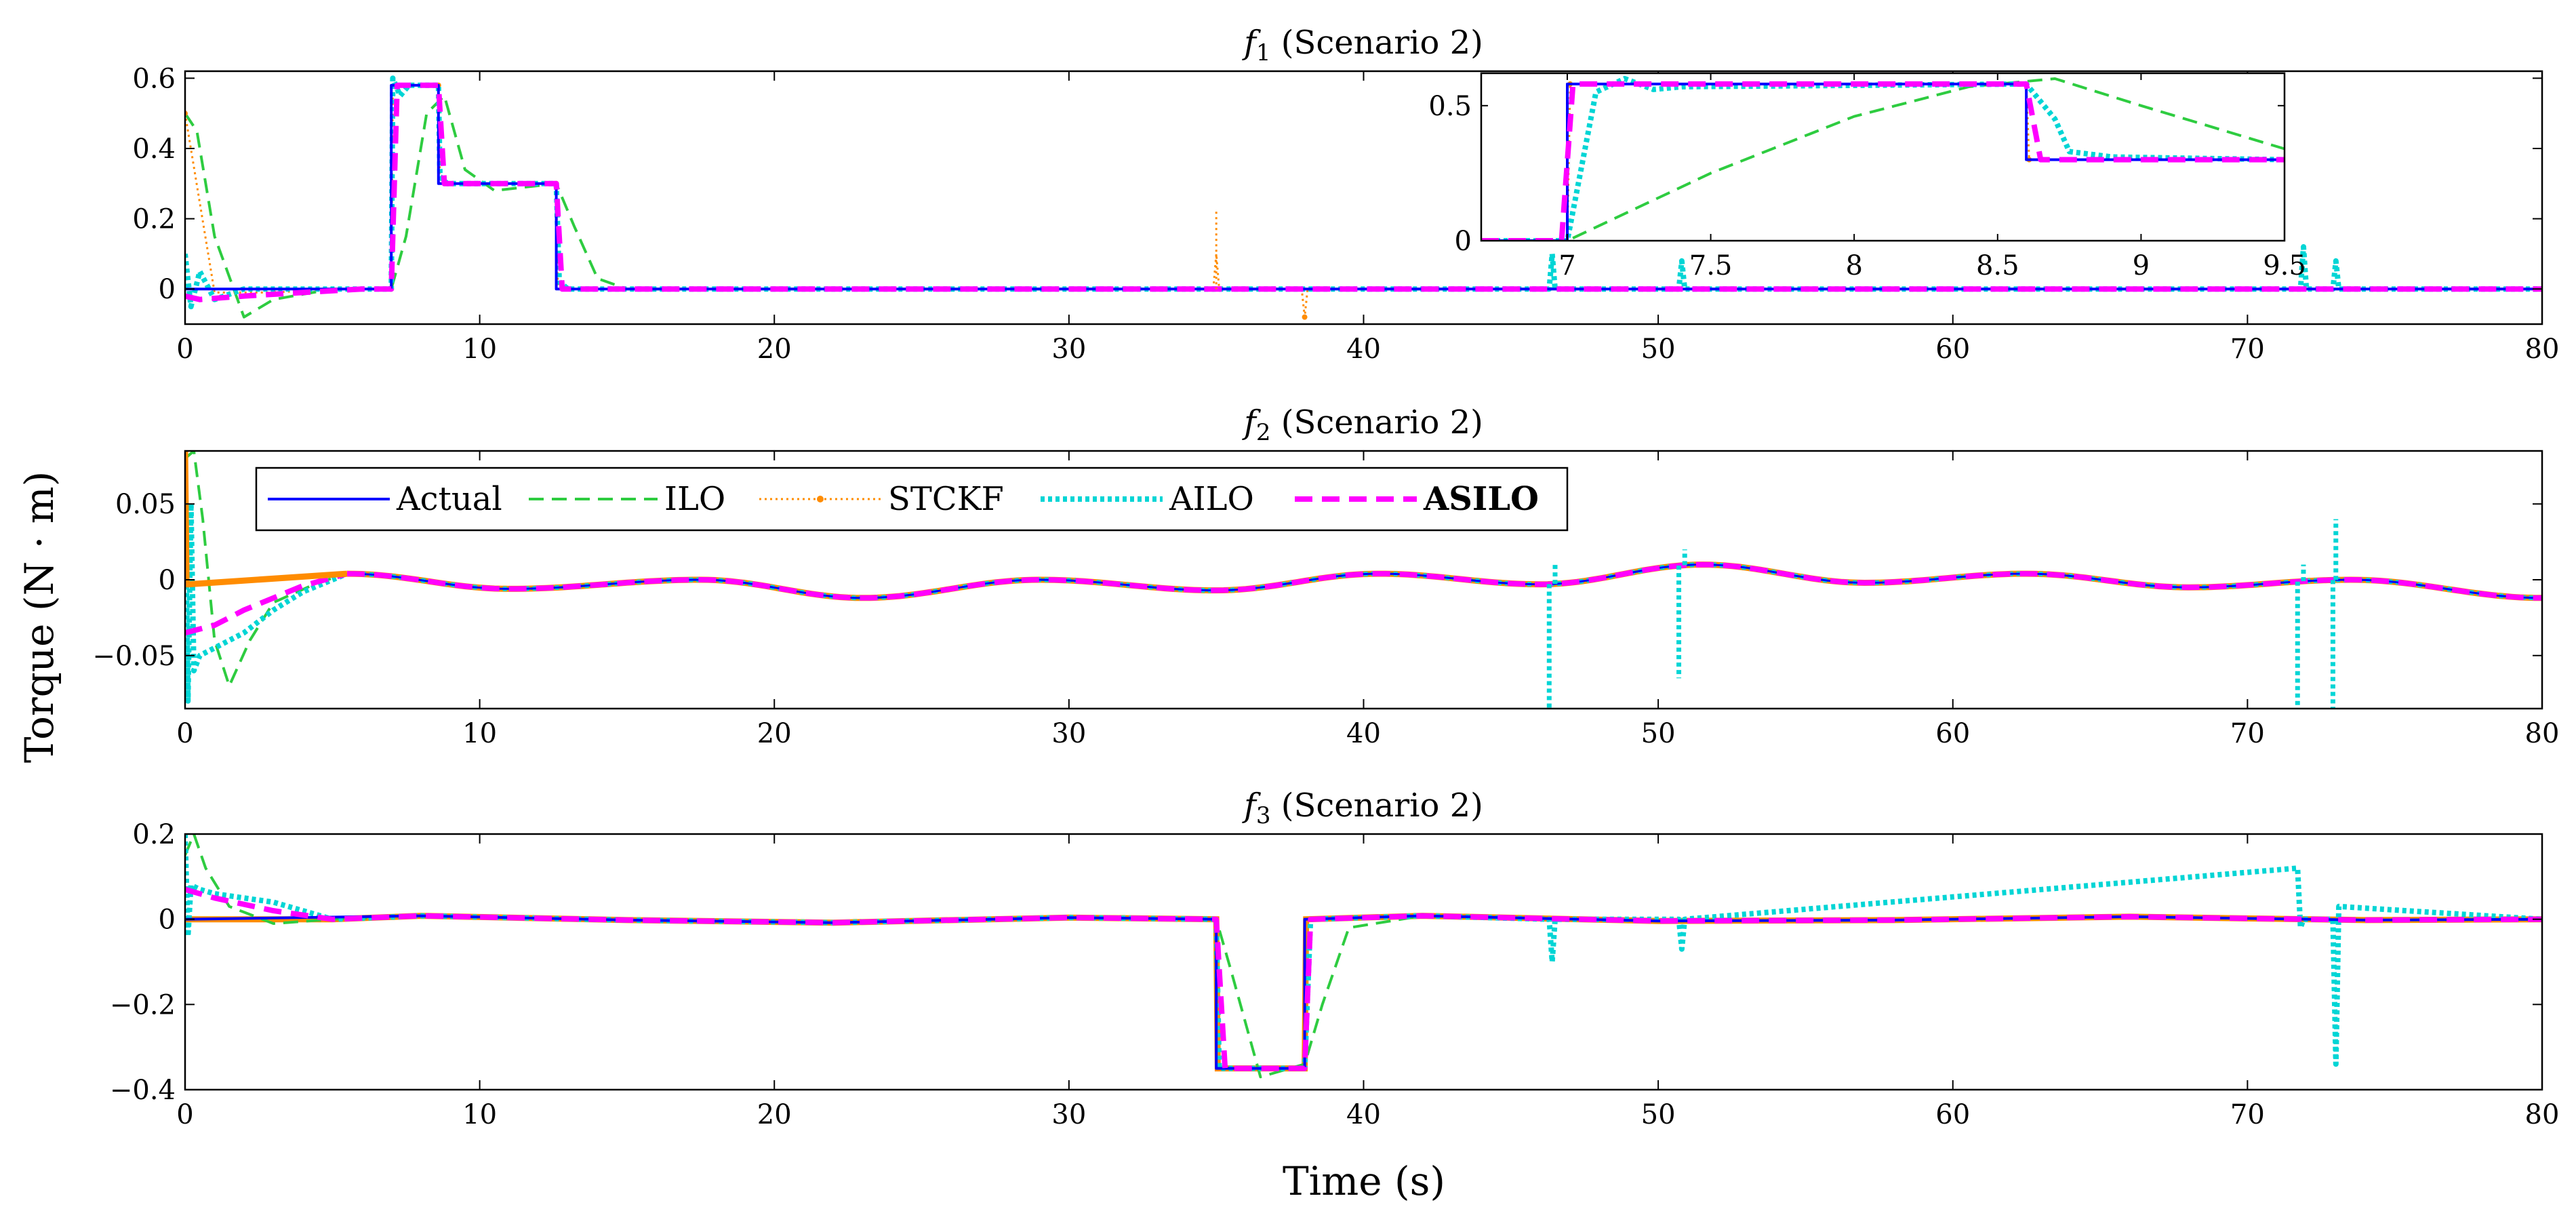  What do you see at coordinates (1362, 808) in the screenshot?
I see `panel-title: f3 (Scenario 2)` at bounding box center [1362, 808].